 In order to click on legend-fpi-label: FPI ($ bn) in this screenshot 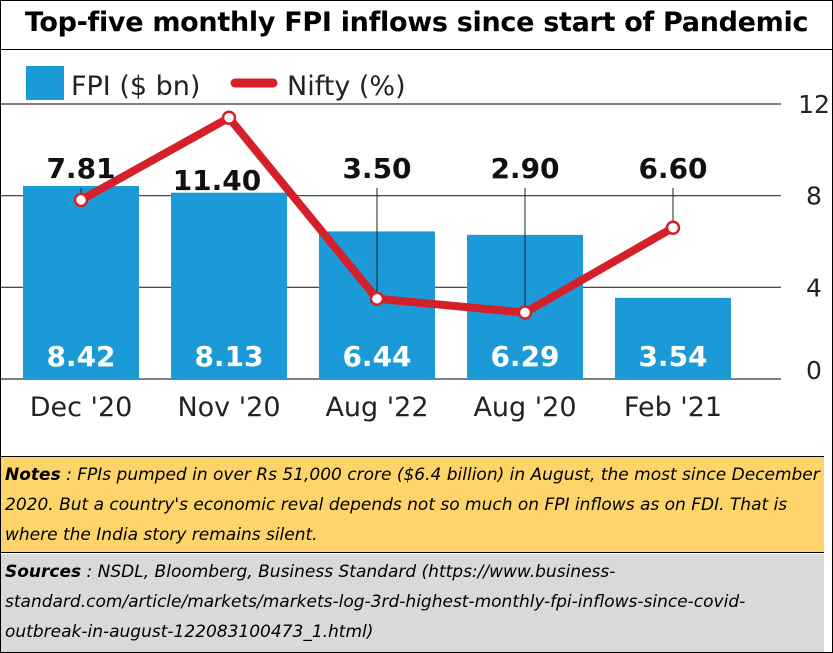, I will do `click(135, 86)`.